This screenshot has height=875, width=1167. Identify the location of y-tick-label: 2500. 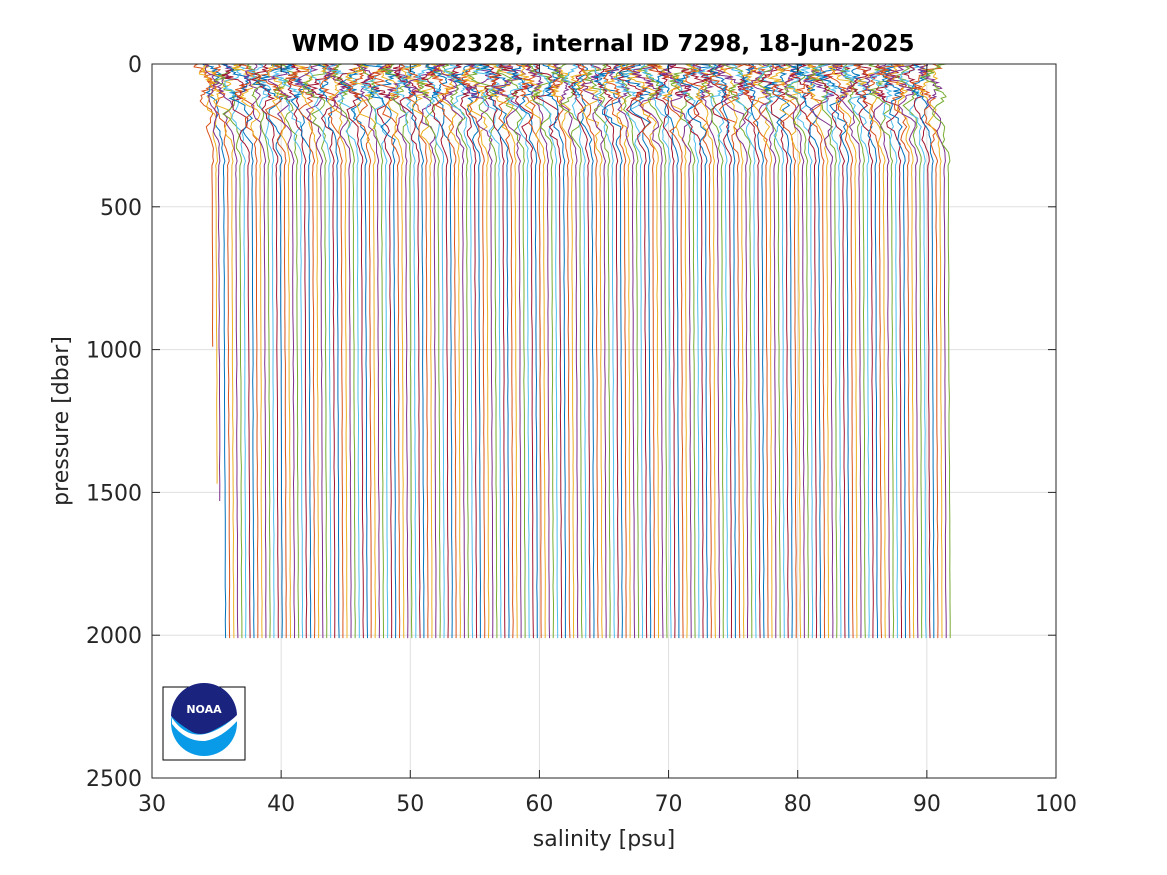
(114, 779).